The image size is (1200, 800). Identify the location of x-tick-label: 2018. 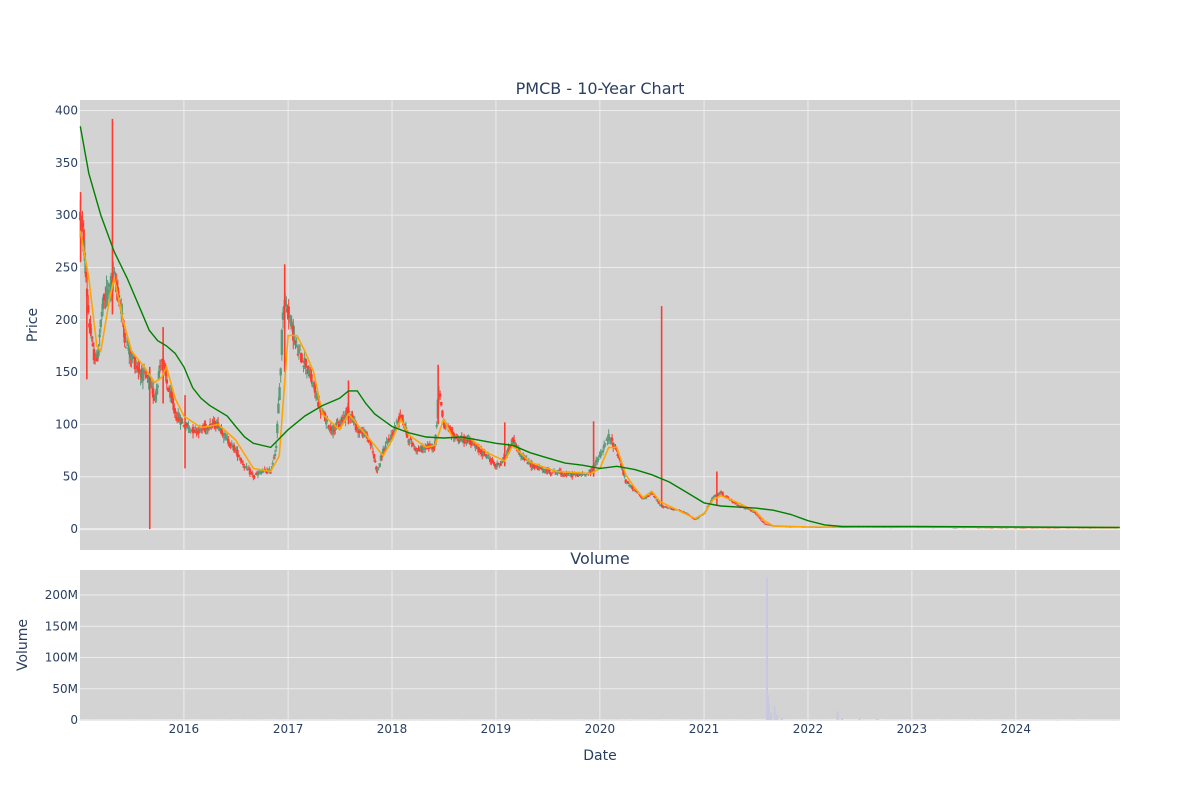
(392, 729).